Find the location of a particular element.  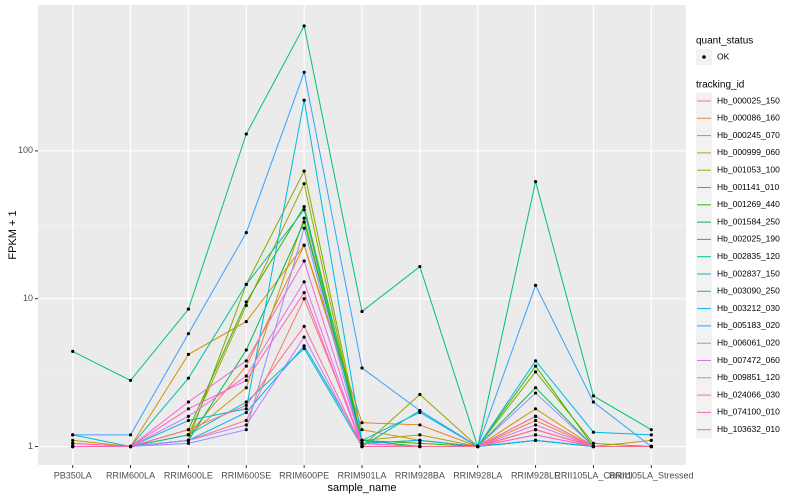

y-tick-label: 10 is located at coordinates (28, 298).